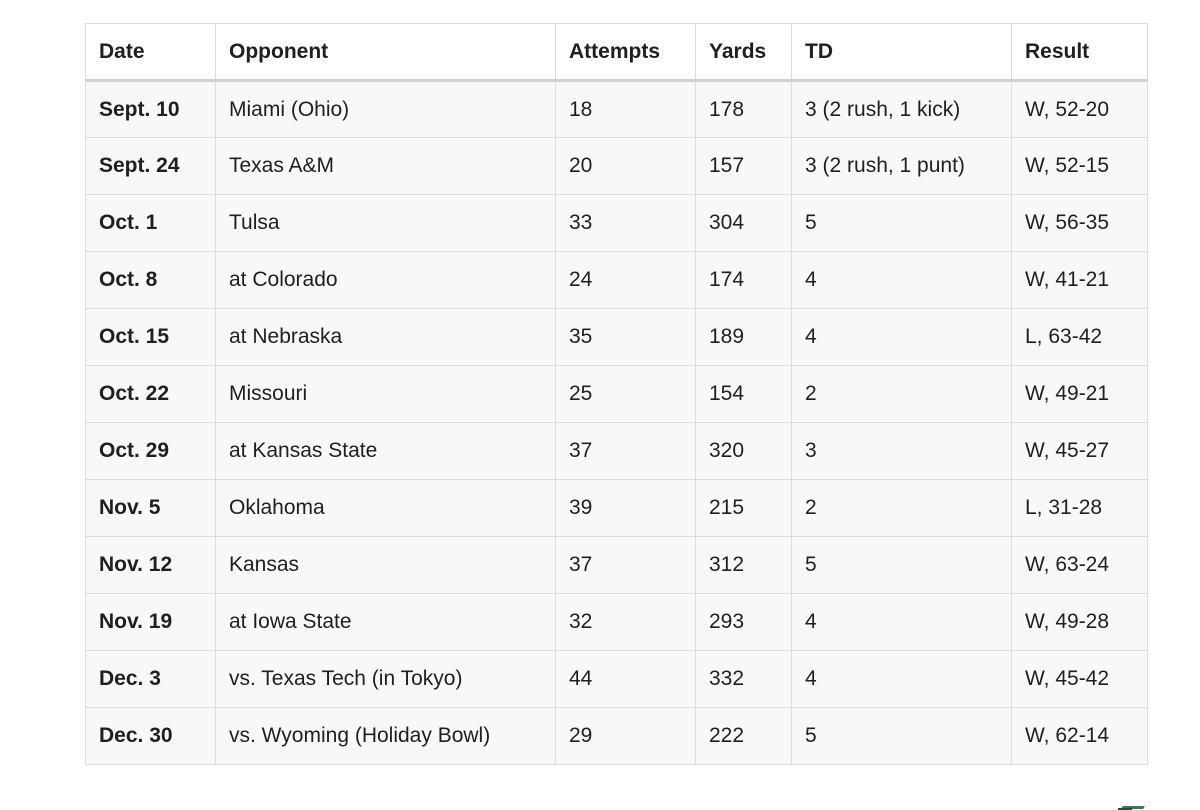 Image resolution: width=1200 pixels, height=810 pixels. I want to click on cell-date: Oct. 8, so click(150, 280).